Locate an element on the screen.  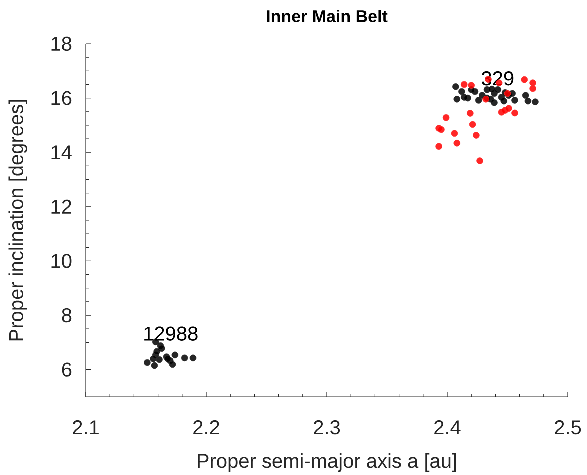
x-tick-label: 2.3 is located at coordinates (327, 427).